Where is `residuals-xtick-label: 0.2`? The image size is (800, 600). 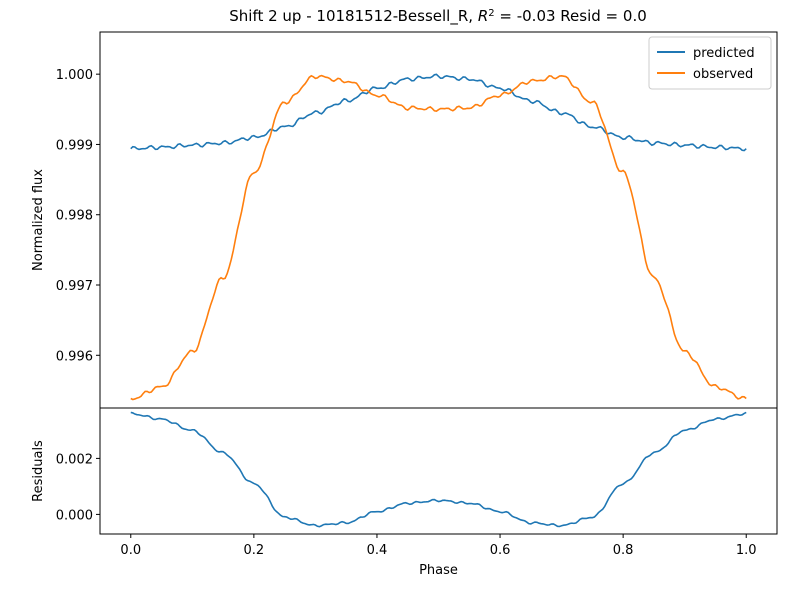
residuals-xtick-label: 0.2 is located at coordinates (254, 550).